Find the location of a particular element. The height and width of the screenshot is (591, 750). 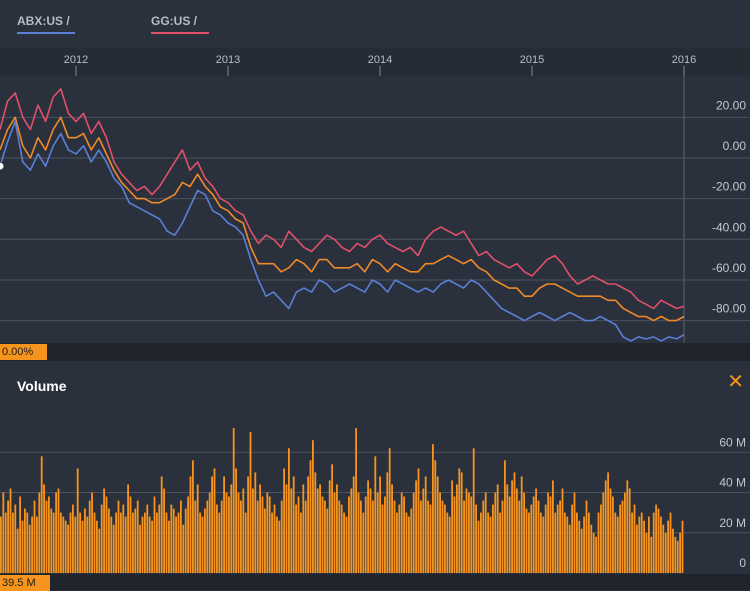

volume-panel-header: Volume ✕ is located at coordinates (375, 386).